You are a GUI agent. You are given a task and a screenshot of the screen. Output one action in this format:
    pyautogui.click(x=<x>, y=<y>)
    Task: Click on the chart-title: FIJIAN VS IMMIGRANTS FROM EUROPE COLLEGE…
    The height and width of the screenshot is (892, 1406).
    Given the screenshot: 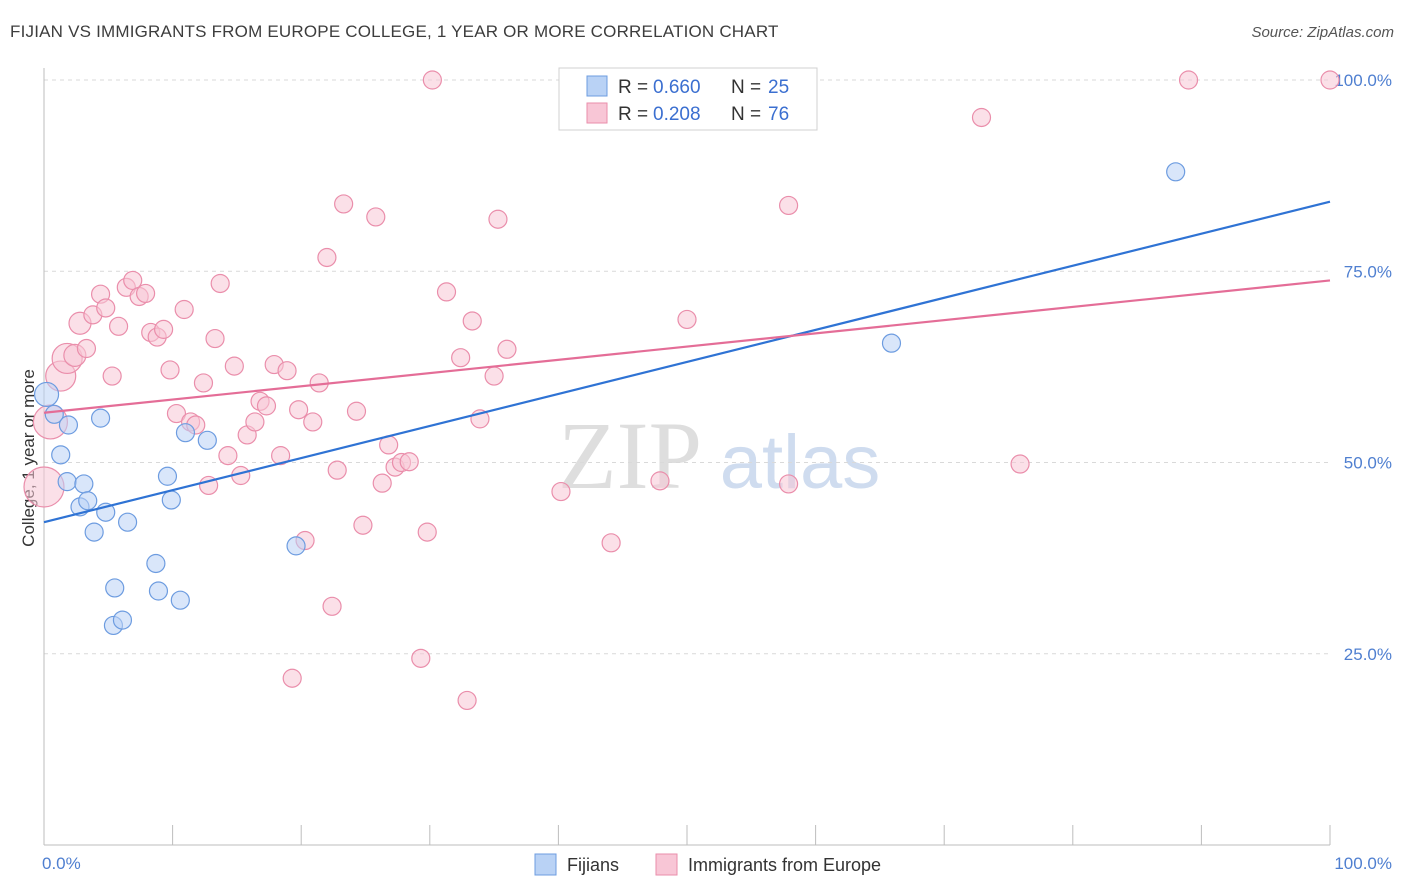 What is the action you would take?
    pyautogui.click(x=394, y=31)
    